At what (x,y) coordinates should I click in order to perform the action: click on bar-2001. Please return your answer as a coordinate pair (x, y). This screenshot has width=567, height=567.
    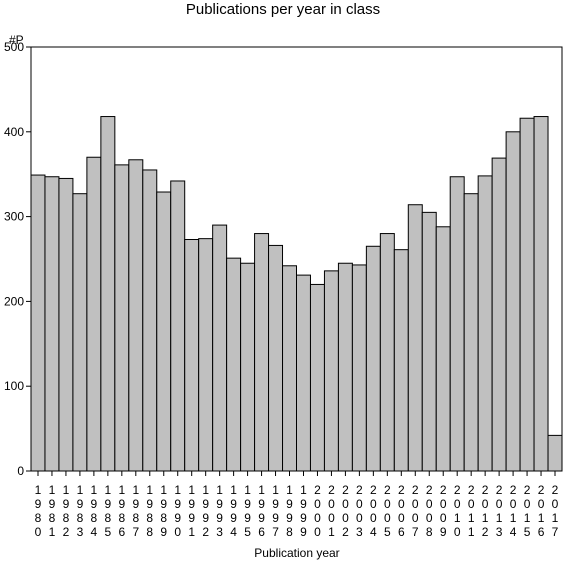
    Looking at the image, I should click on (331, 371).